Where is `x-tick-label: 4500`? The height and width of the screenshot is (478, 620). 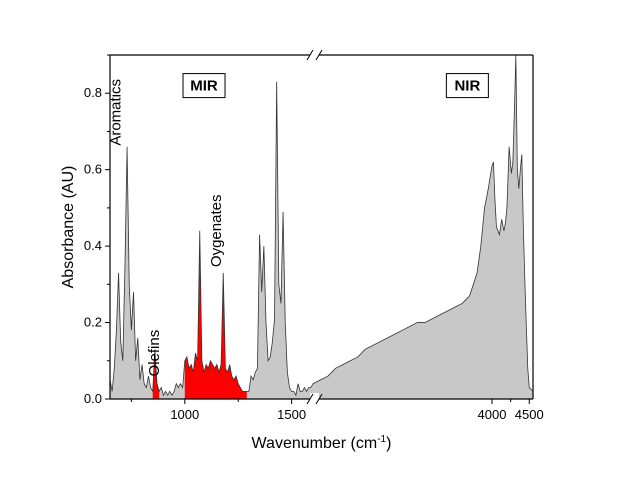
x-tick-label: 4500 is located at coordinates (529, 414).